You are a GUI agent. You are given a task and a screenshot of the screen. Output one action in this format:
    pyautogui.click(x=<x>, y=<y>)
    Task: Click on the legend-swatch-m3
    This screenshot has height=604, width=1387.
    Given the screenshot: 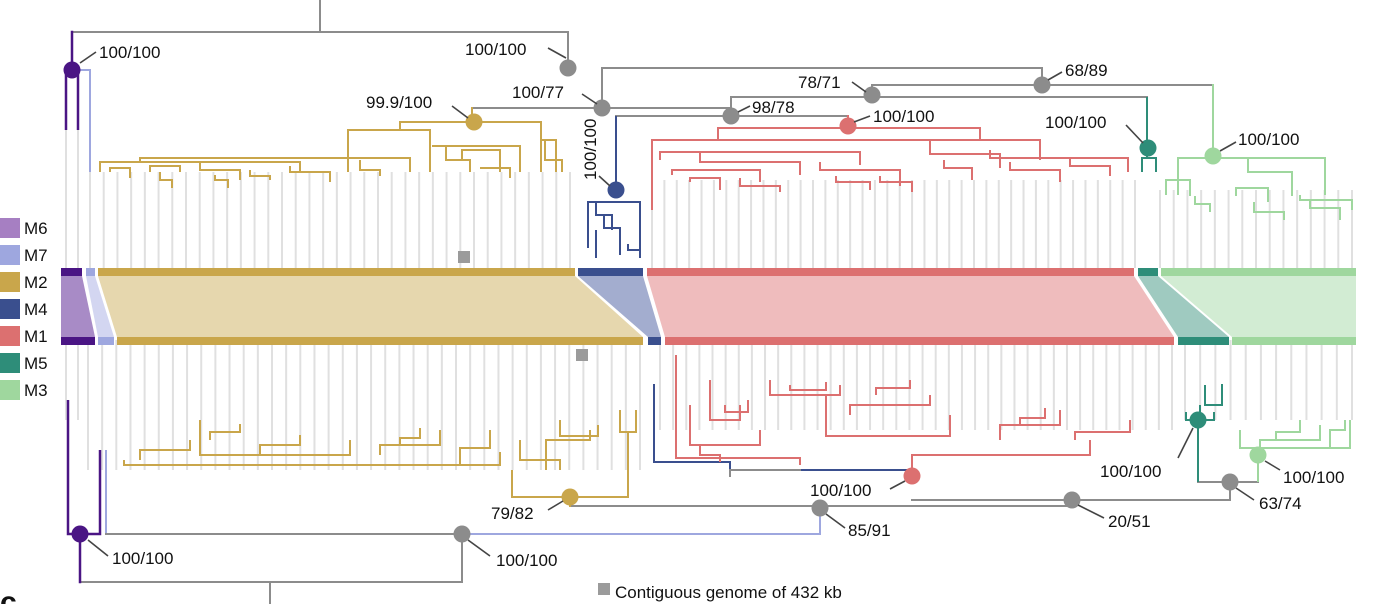 What is the action you would take?
    pyautogui.click(x=10, y=390)
    